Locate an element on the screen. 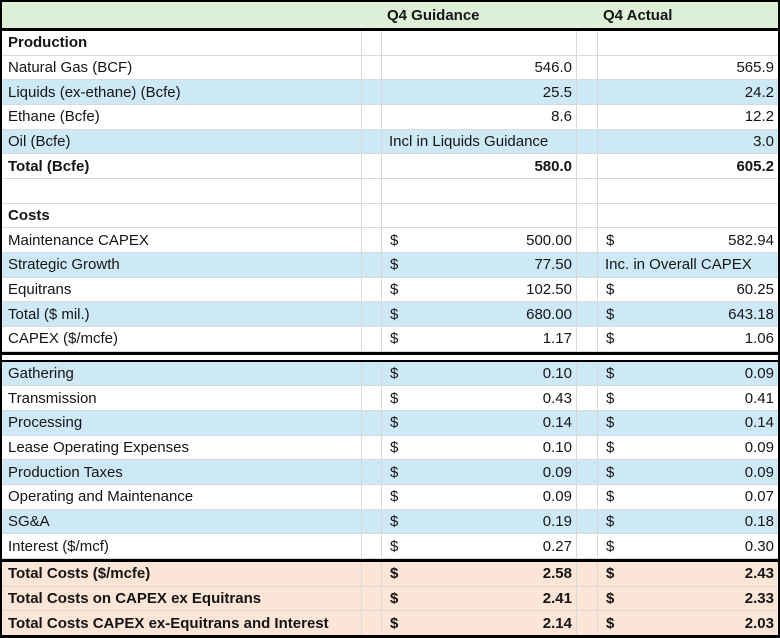  cell-guidance-value: $ 0.19 is located at coordinates (479, 521).